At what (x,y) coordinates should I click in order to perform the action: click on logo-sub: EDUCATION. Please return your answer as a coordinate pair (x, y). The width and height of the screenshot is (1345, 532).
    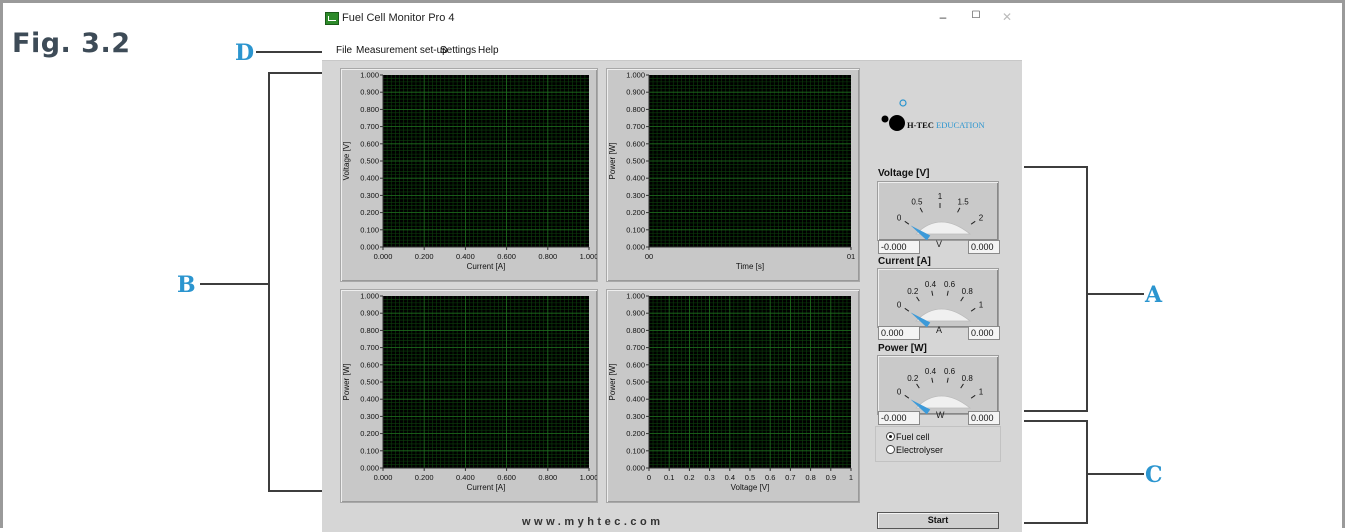
    Looking at the image, I should click on (960, 125).